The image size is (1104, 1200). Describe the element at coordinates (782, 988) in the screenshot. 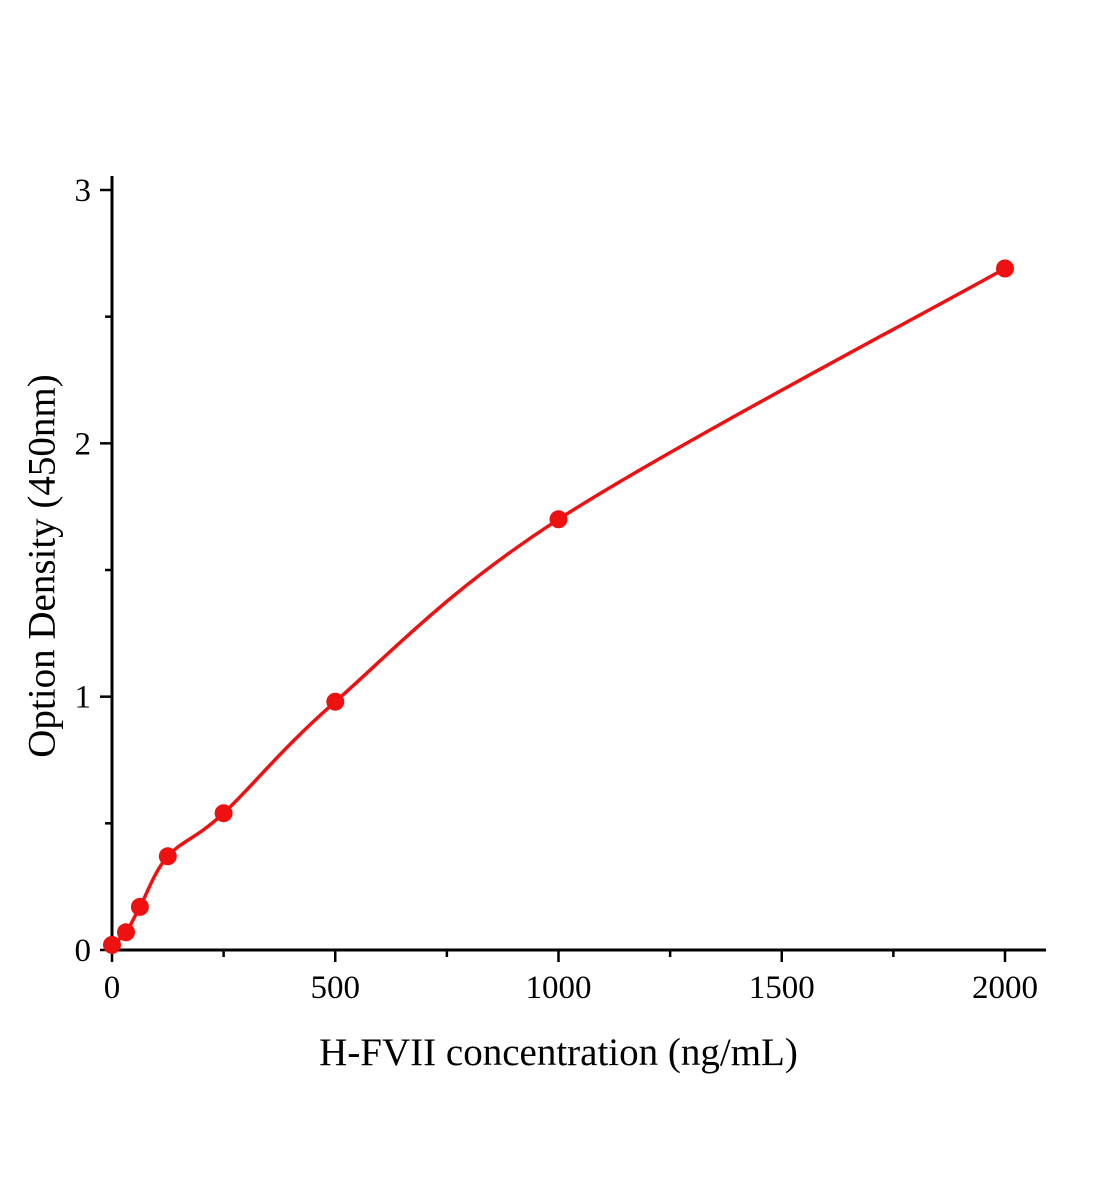

I see `x-tick-label: 1500` at that location.